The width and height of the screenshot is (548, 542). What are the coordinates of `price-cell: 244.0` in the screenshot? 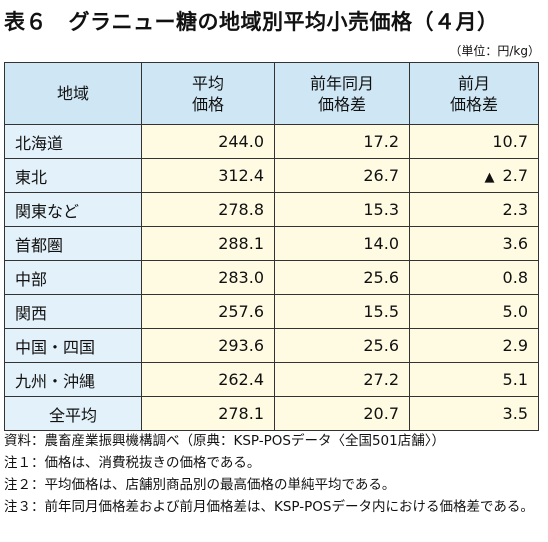 It's located at (208, 141).